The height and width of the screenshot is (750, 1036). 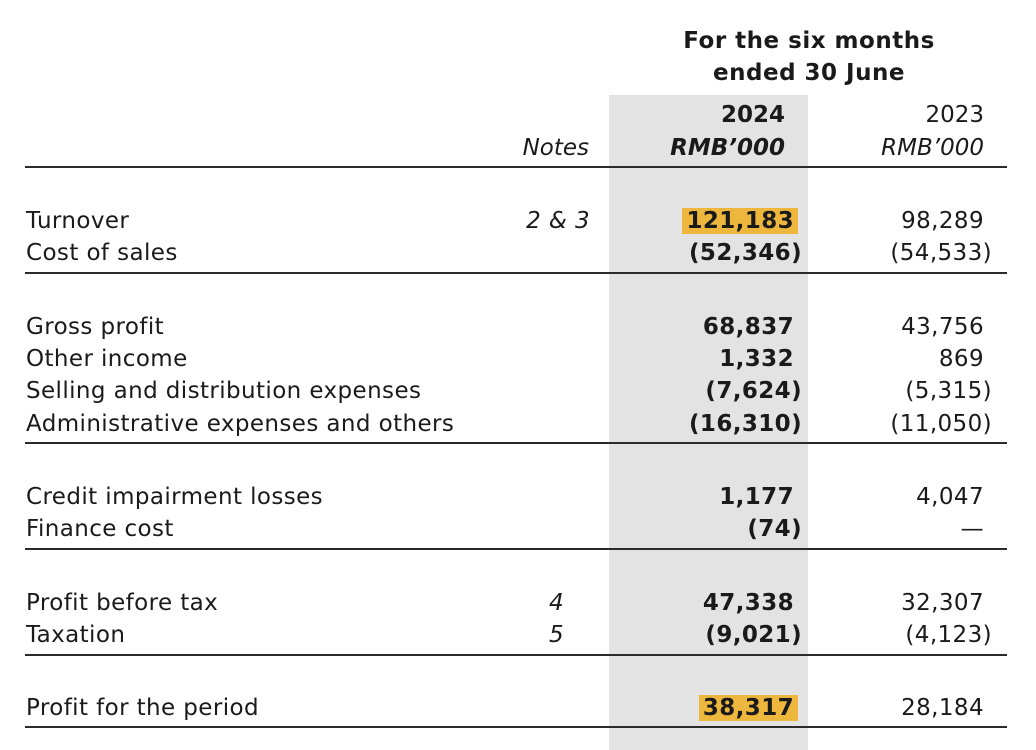 I want to click on credit-current-value: 1,177, so click(x=756, y=497).